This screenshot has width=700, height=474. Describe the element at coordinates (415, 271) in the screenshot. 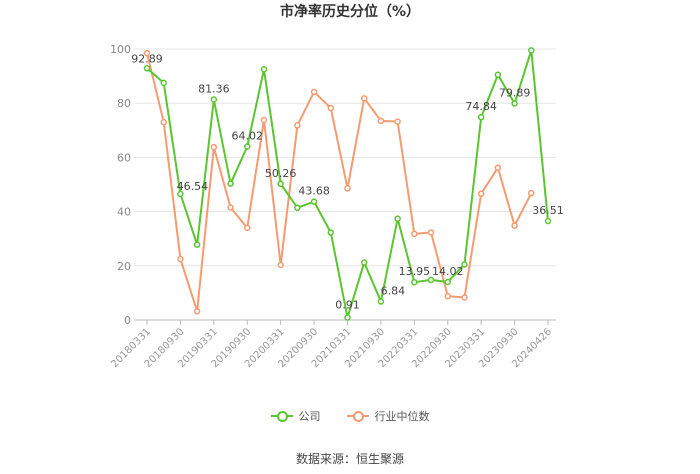

I see `data-label: 13.95` at that location.